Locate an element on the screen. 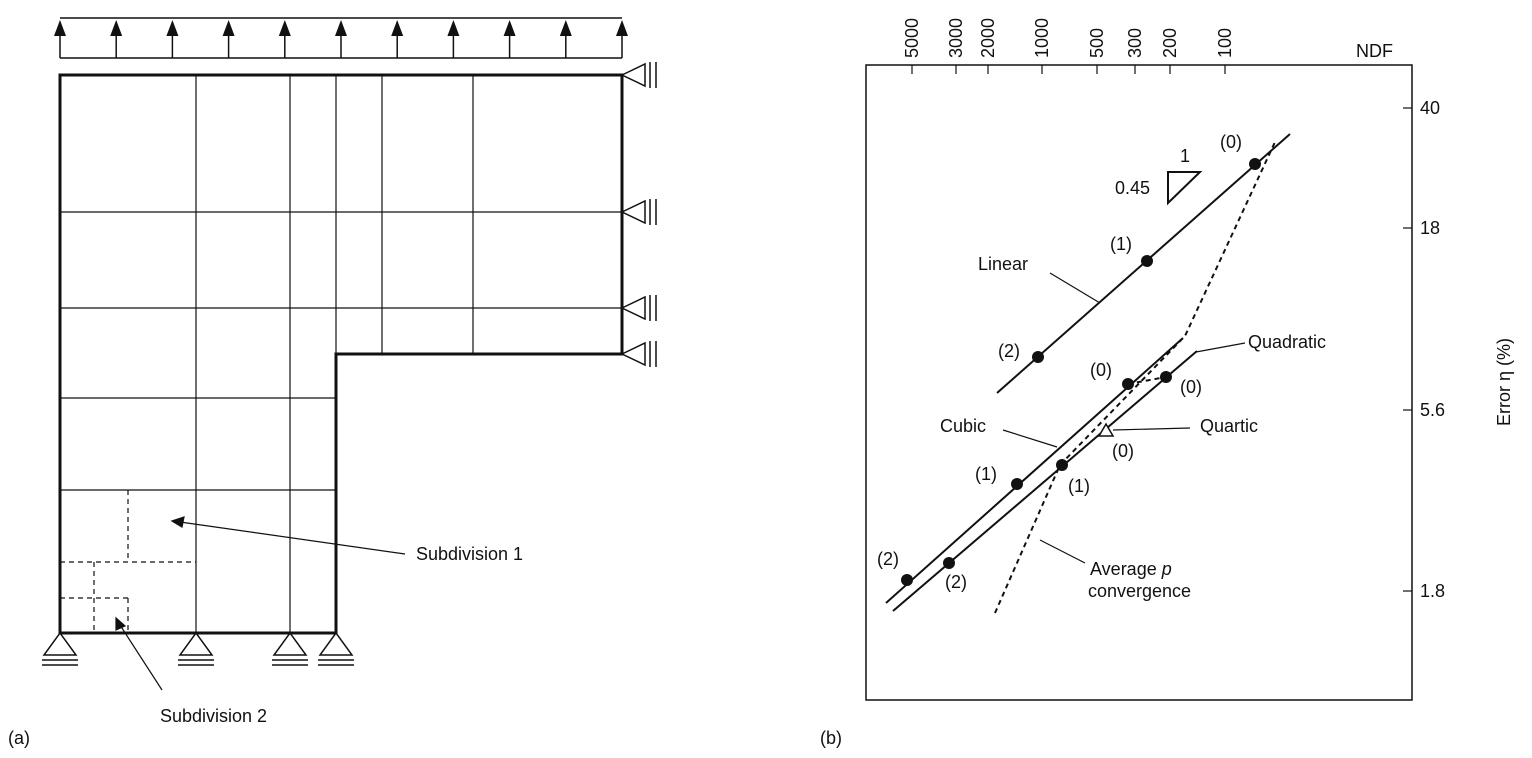 The height and width of the screenshot is (758, 1532). load-arrows is located at coordinates (341, 39).